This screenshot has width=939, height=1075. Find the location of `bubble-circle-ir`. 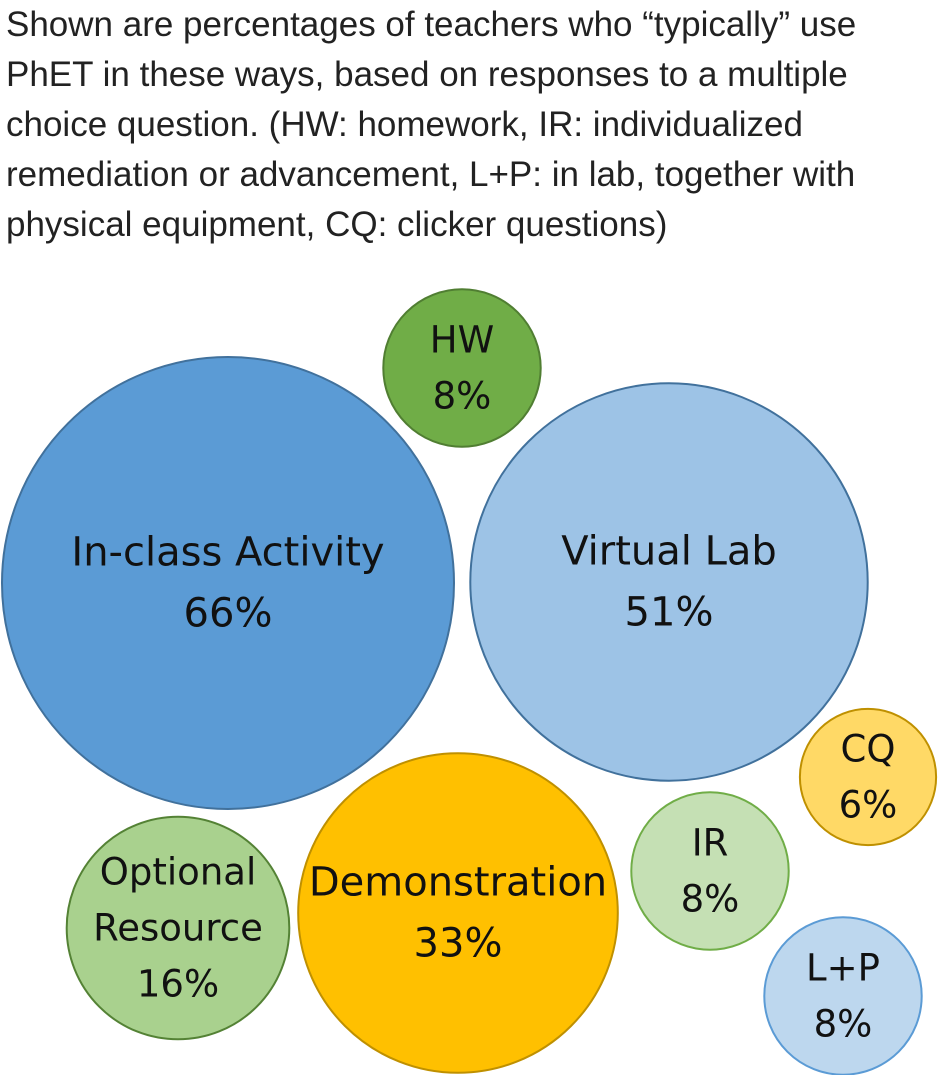

bubble-circle-ir is located at coordinates (710, 871).